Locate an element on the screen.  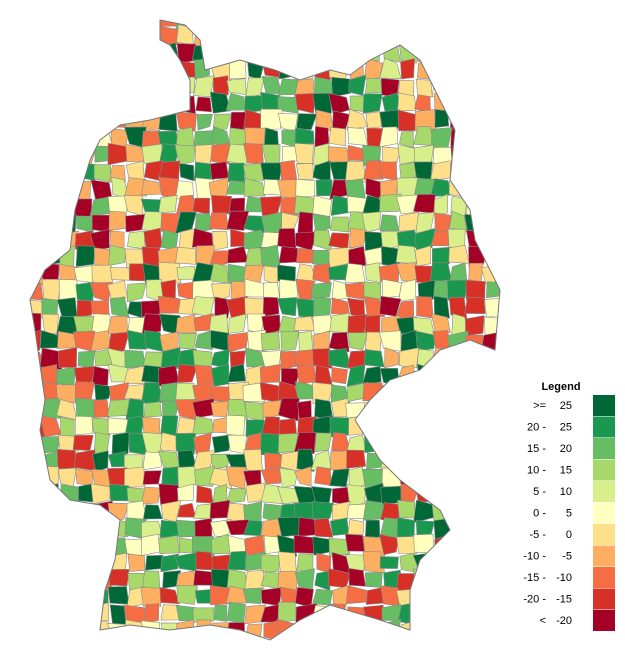
legend-range-to: -5 is located at coordinates (567, 556).